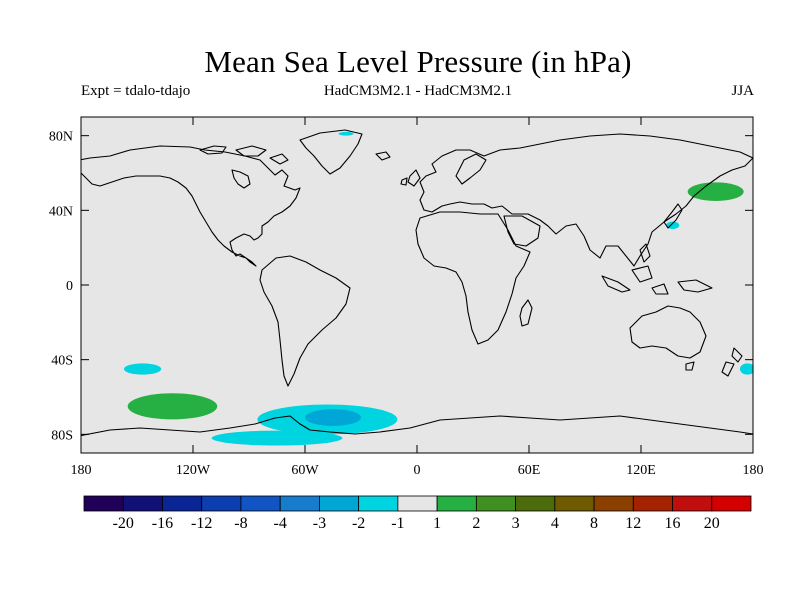  What do you see at coordinates (201, 523) in the screenshot?
I see `colorbar-label: -12` at bounding box center [201, 523].